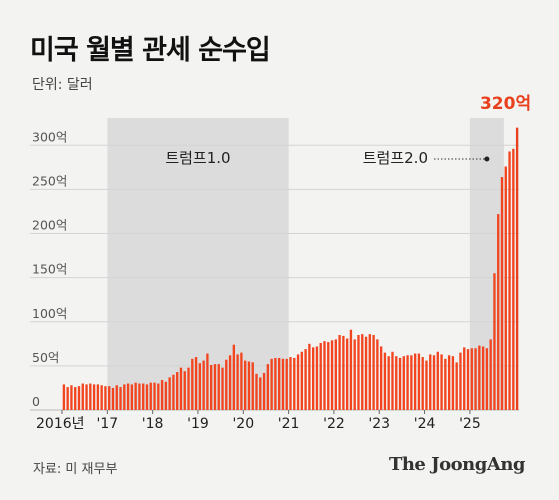  Describe the element at coordinates (425, 424) in the screenshot. I see `x-tick-label: '24` at that location.